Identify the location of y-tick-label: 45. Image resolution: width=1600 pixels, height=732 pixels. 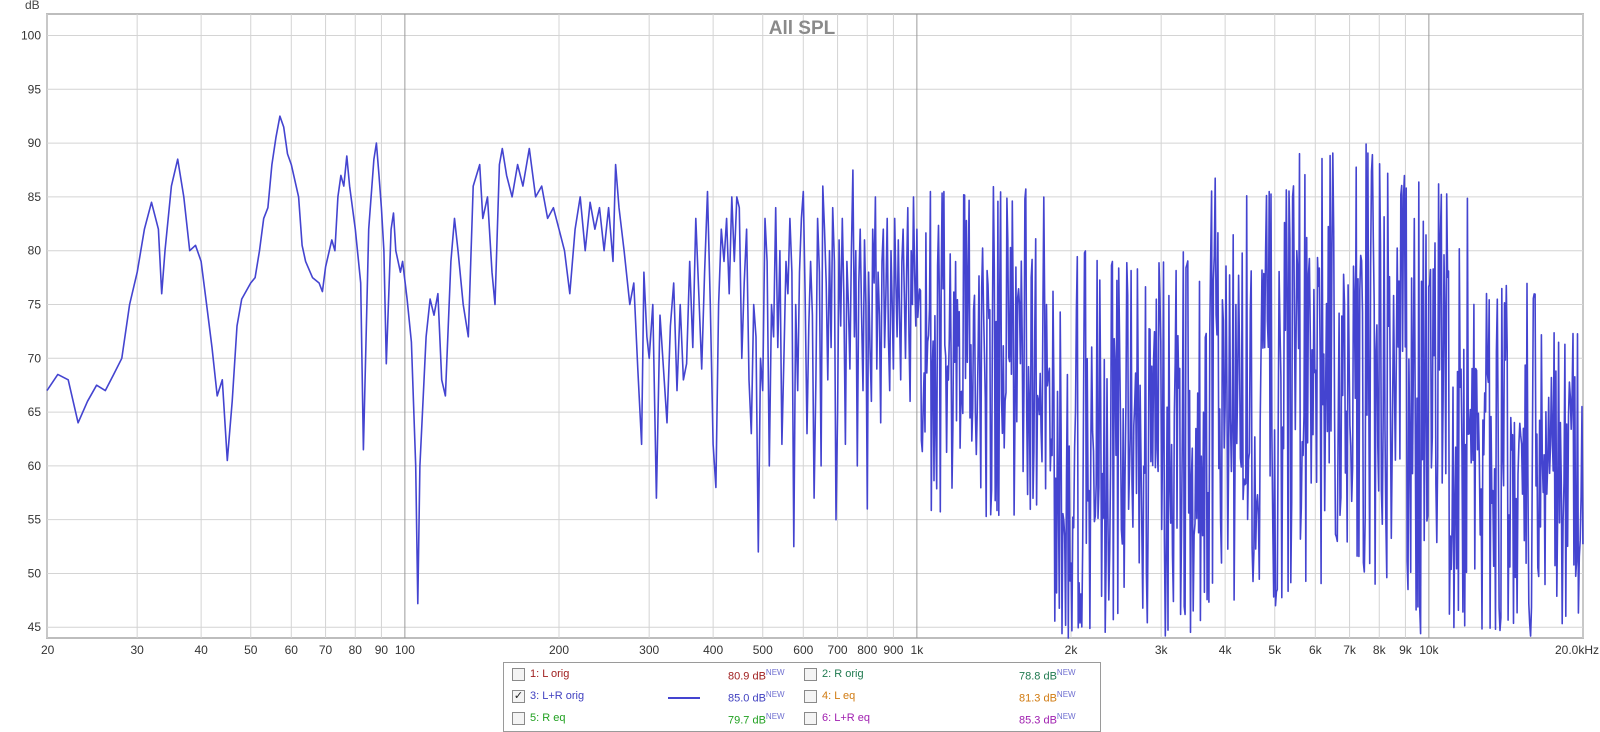
(35, 627).